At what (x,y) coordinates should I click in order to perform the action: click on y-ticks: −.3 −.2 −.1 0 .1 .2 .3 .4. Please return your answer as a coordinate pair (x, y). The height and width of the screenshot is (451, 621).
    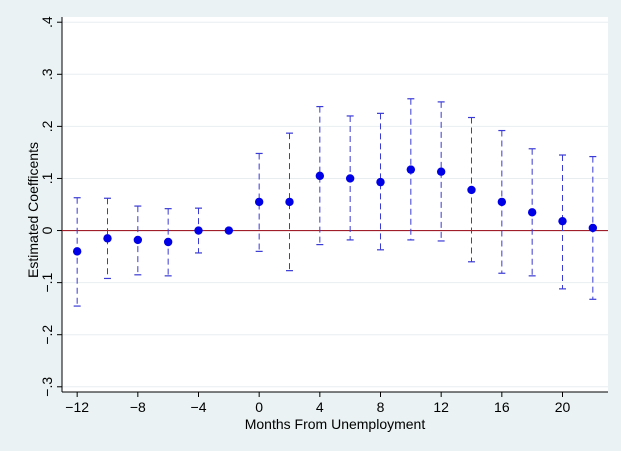
    Looking at the image, I should click on (50, 206).